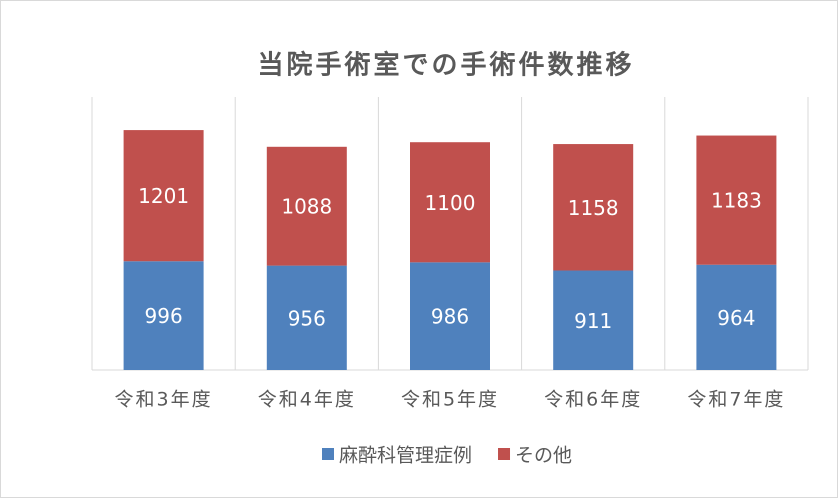  I want to click on data-label: 1201, so click(163, 196).